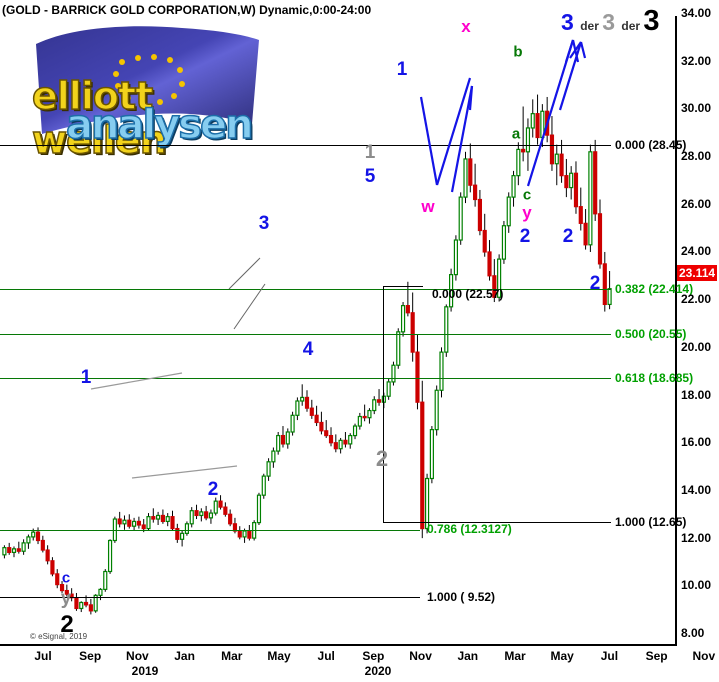 This screenshot has height=682, width=719. I want to click on date-tick-sep-13: Sep, so click(656, 656).